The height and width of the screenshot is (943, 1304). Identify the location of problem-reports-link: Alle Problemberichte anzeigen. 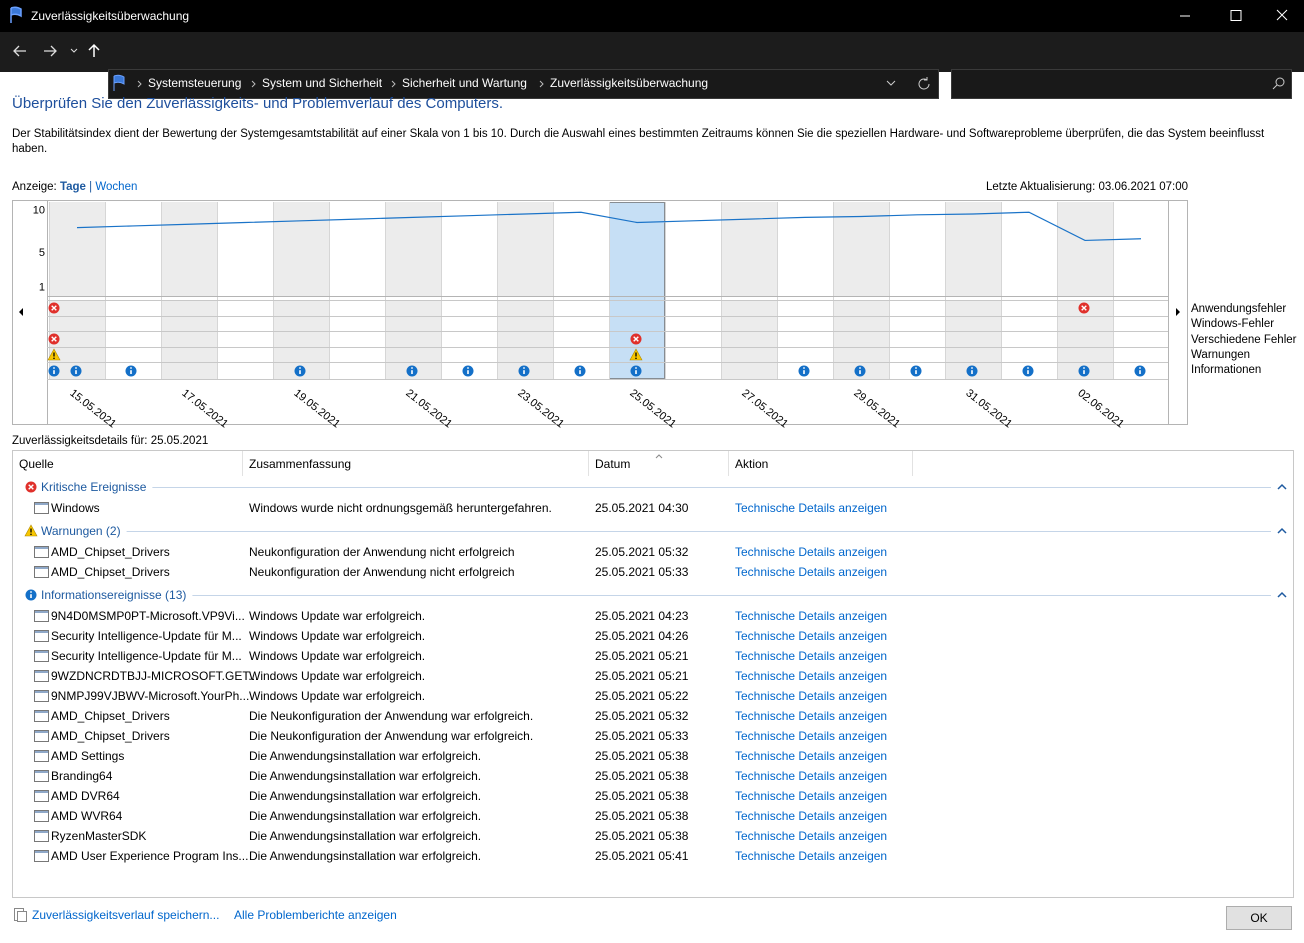
(315, 915).